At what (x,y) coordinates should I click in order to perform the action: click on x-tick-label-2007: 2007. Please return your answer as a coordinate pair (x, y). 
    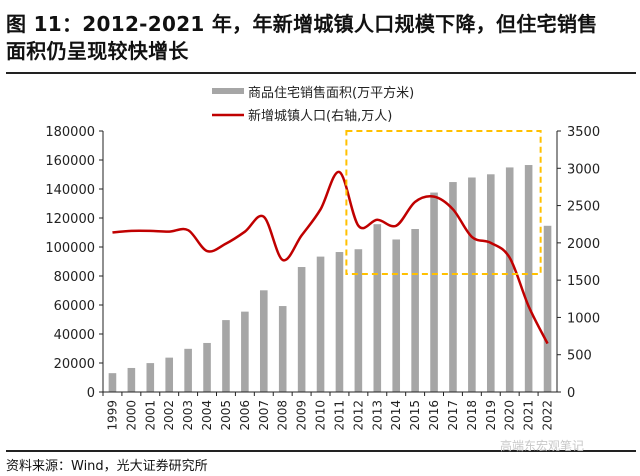
    Looking at the image, I should click on (264, 415).